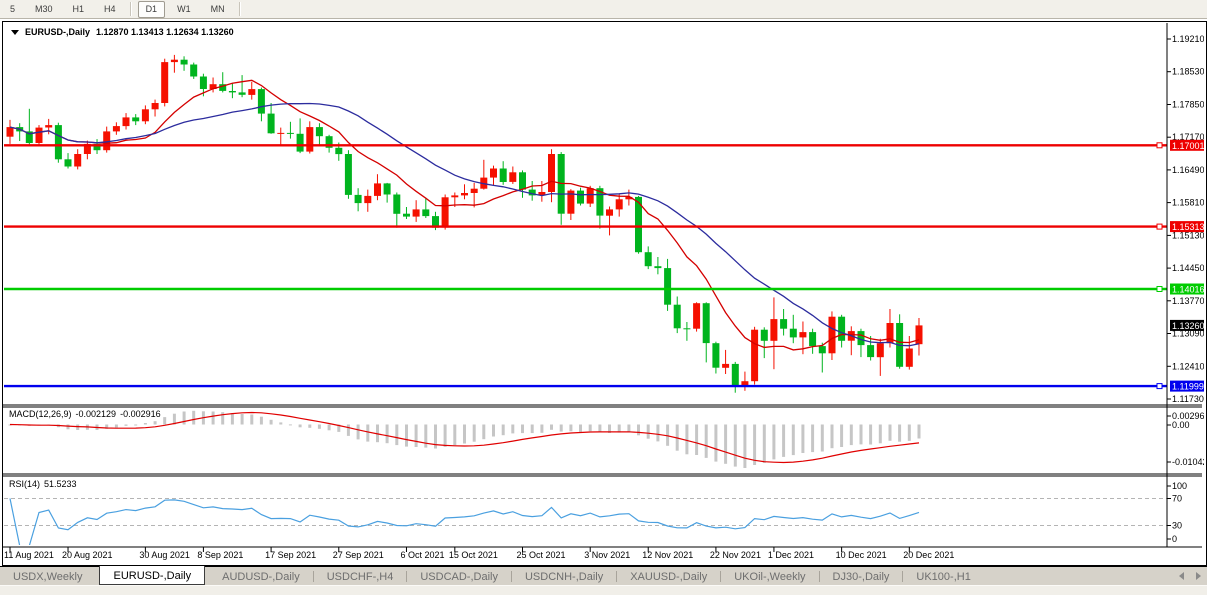 The image size is (1207, 595). Describe the element at coordinates (44, 8) in the screenshot. I see `timeframe-button-m30: M30` at that location.